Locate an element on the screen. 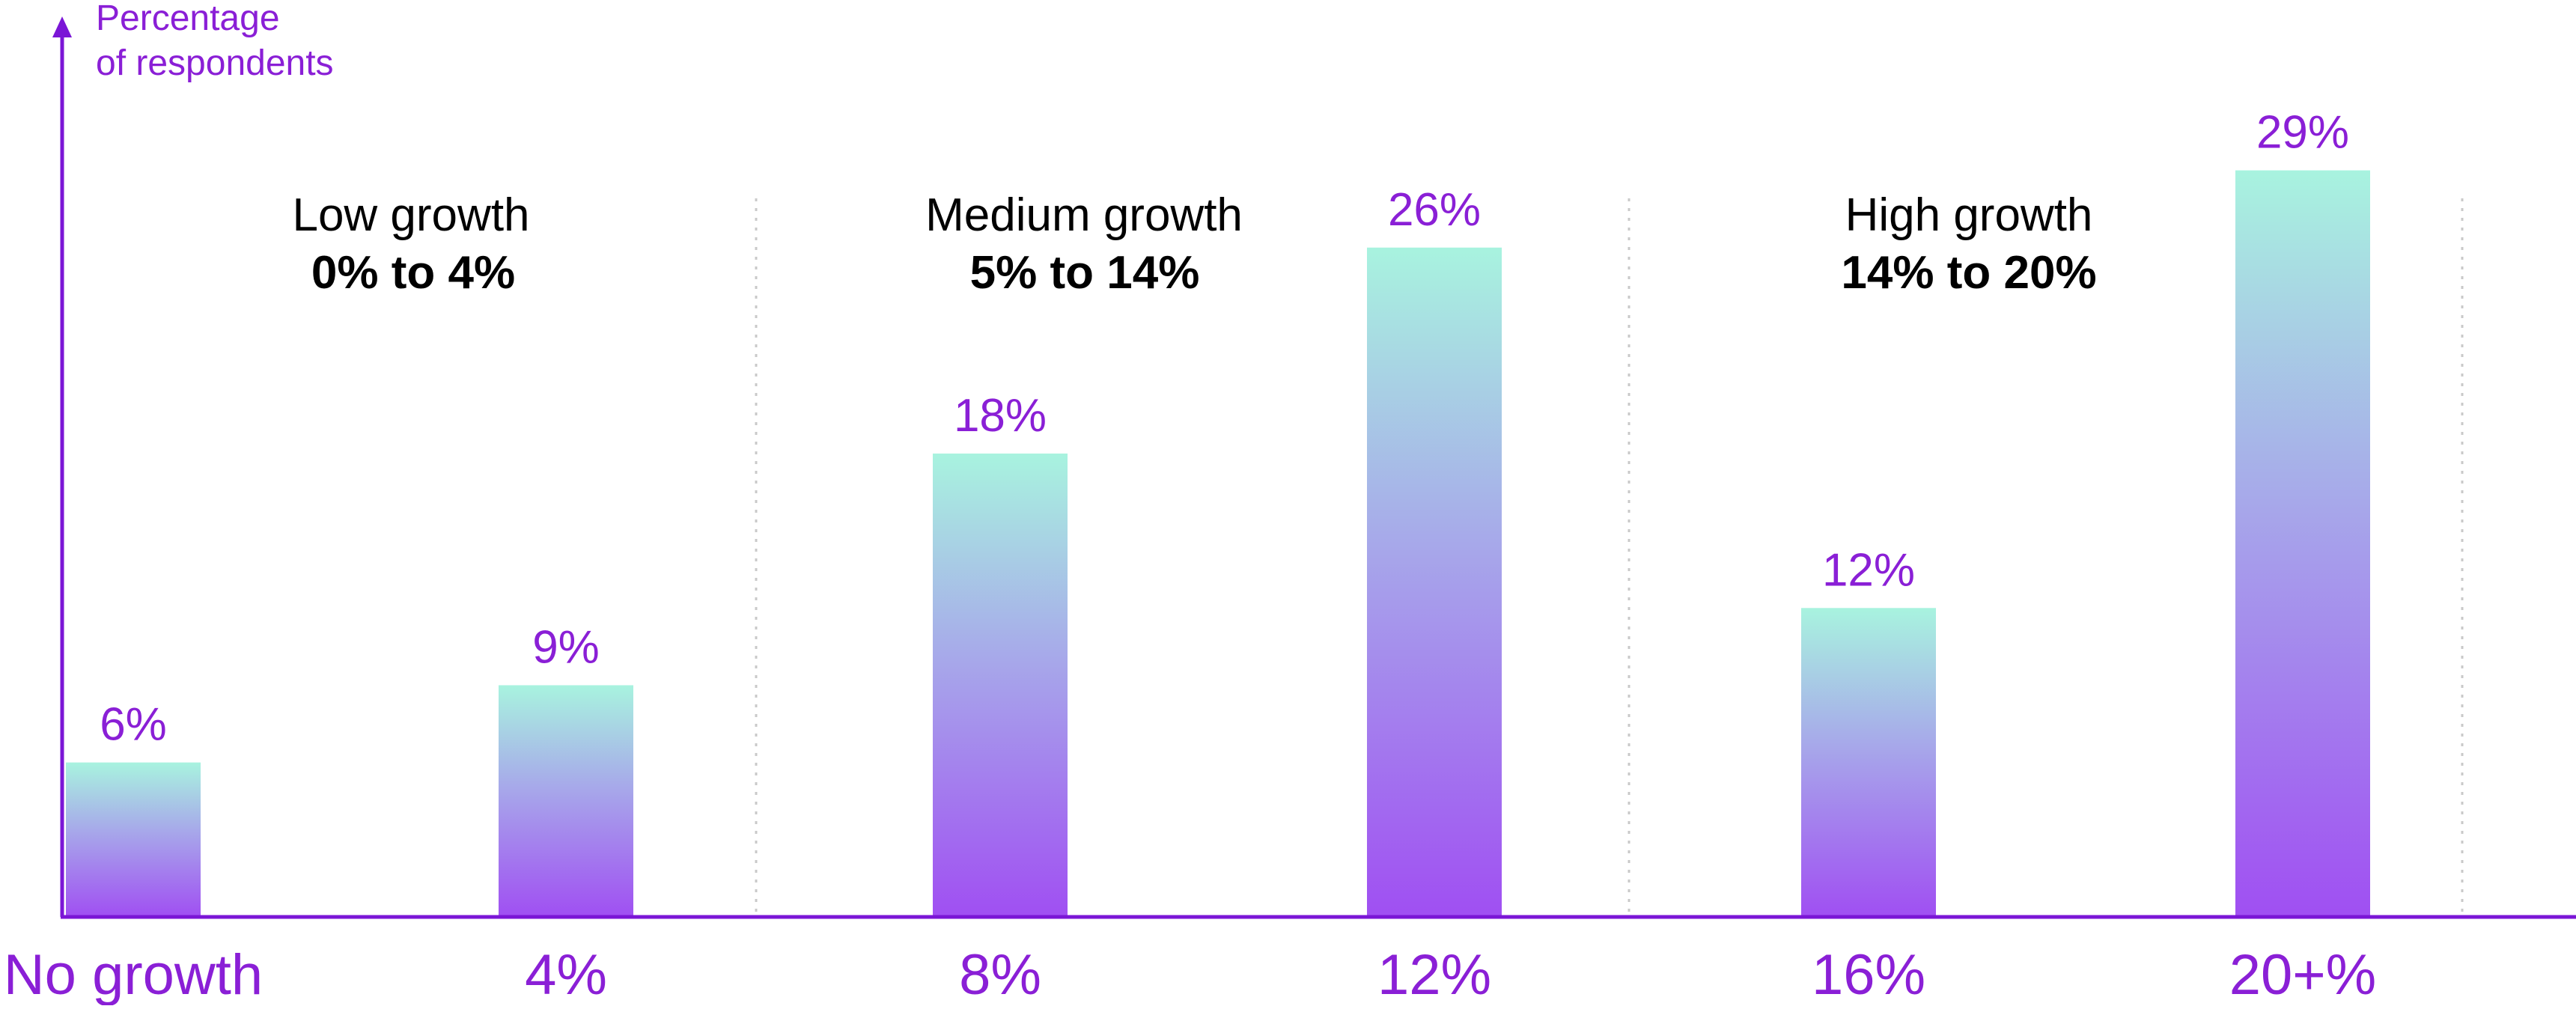 Image resolution: width=2576 pixels, height=1009 pixels. group-name-low: Low growth is located at coordinates (410, 215).